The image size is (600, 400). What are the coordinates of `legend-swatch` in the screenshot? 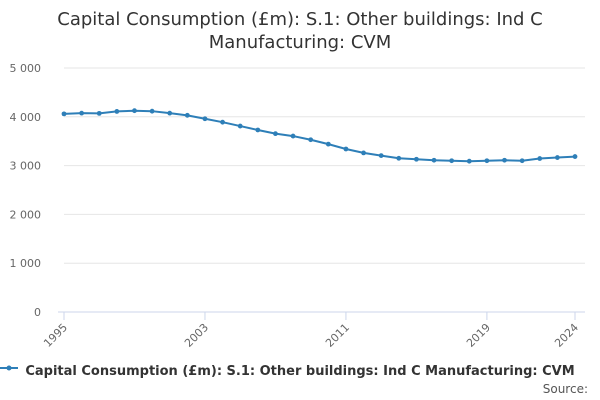 It's located at (9, 368).